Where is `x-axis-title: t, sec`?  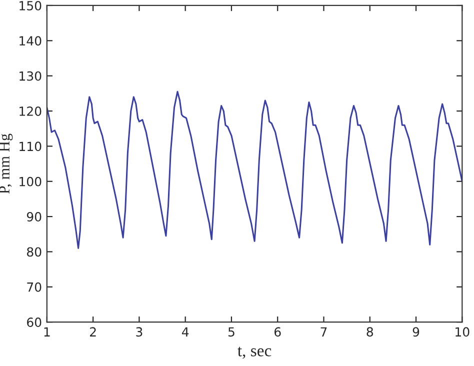
x-axis-title: t, sec is located at coordinates (255, 352).